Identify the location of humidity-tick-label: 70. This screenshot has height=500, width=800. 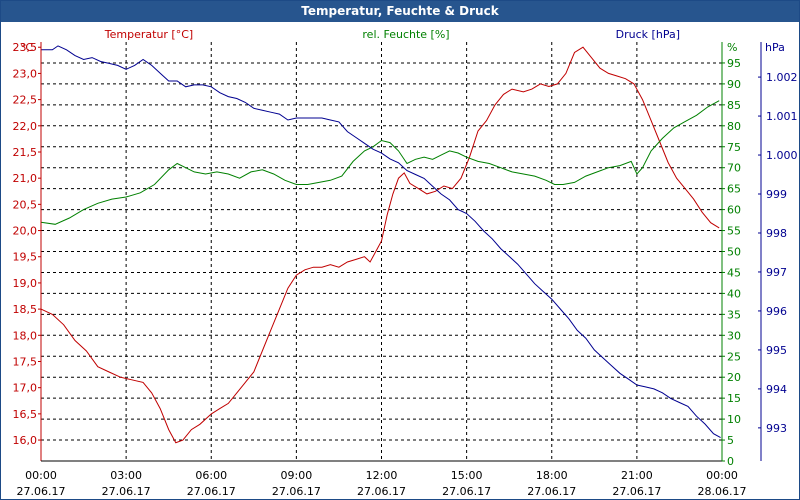
(734, 168).